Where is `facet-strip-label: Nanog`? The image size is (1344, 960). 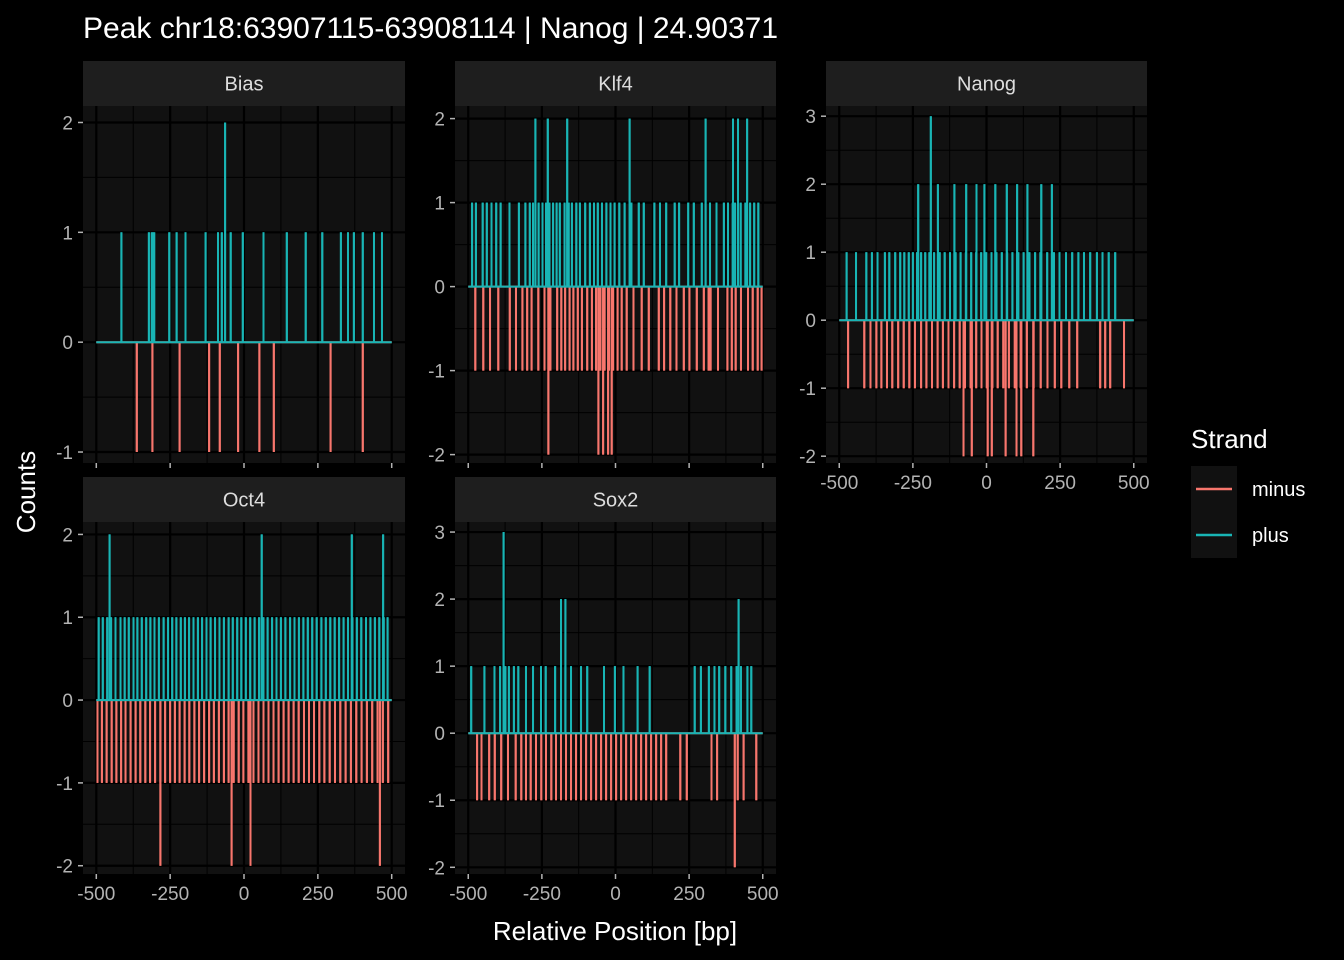
facet-strip-label: Nanog is located at coordinates (986, 85).